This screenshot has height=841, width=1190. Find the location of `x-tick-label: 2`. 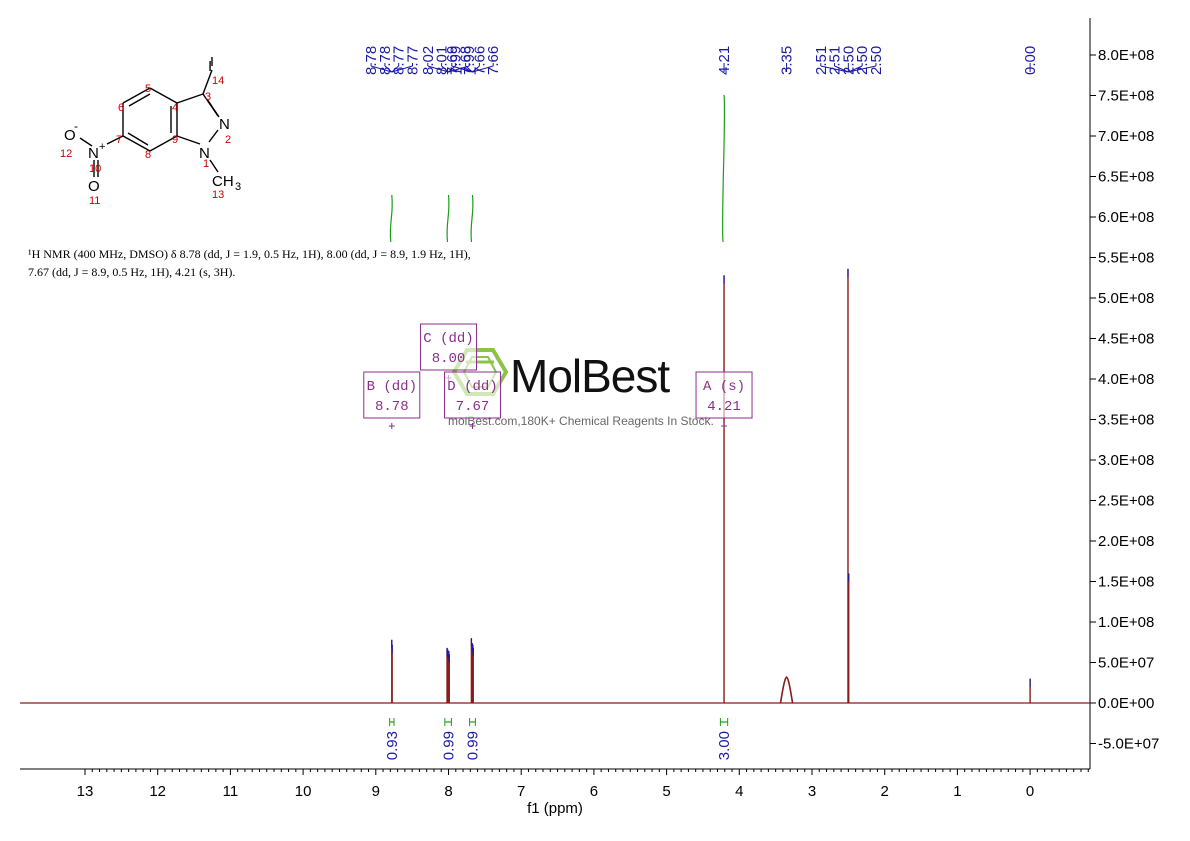

x-tick-label: 2 is located at coordinates (885, 791).